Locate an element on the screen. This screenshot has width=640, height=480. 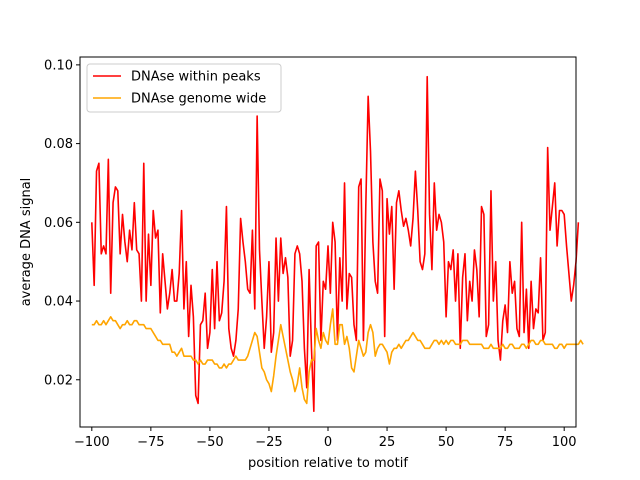
x-tick-label: 50 is located at coordinates (446, 442).